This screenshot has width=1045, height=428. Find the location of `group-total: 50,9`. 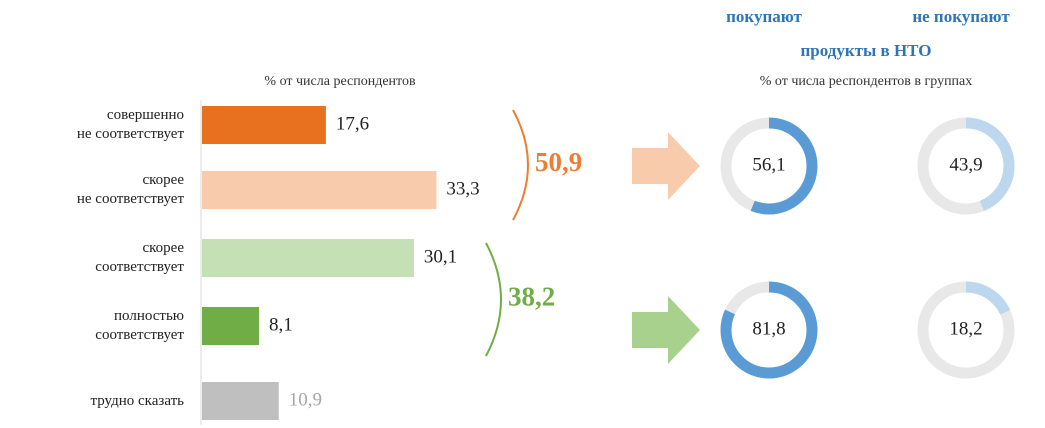

group-total: 50,9 is located at coordinates (558, 162).